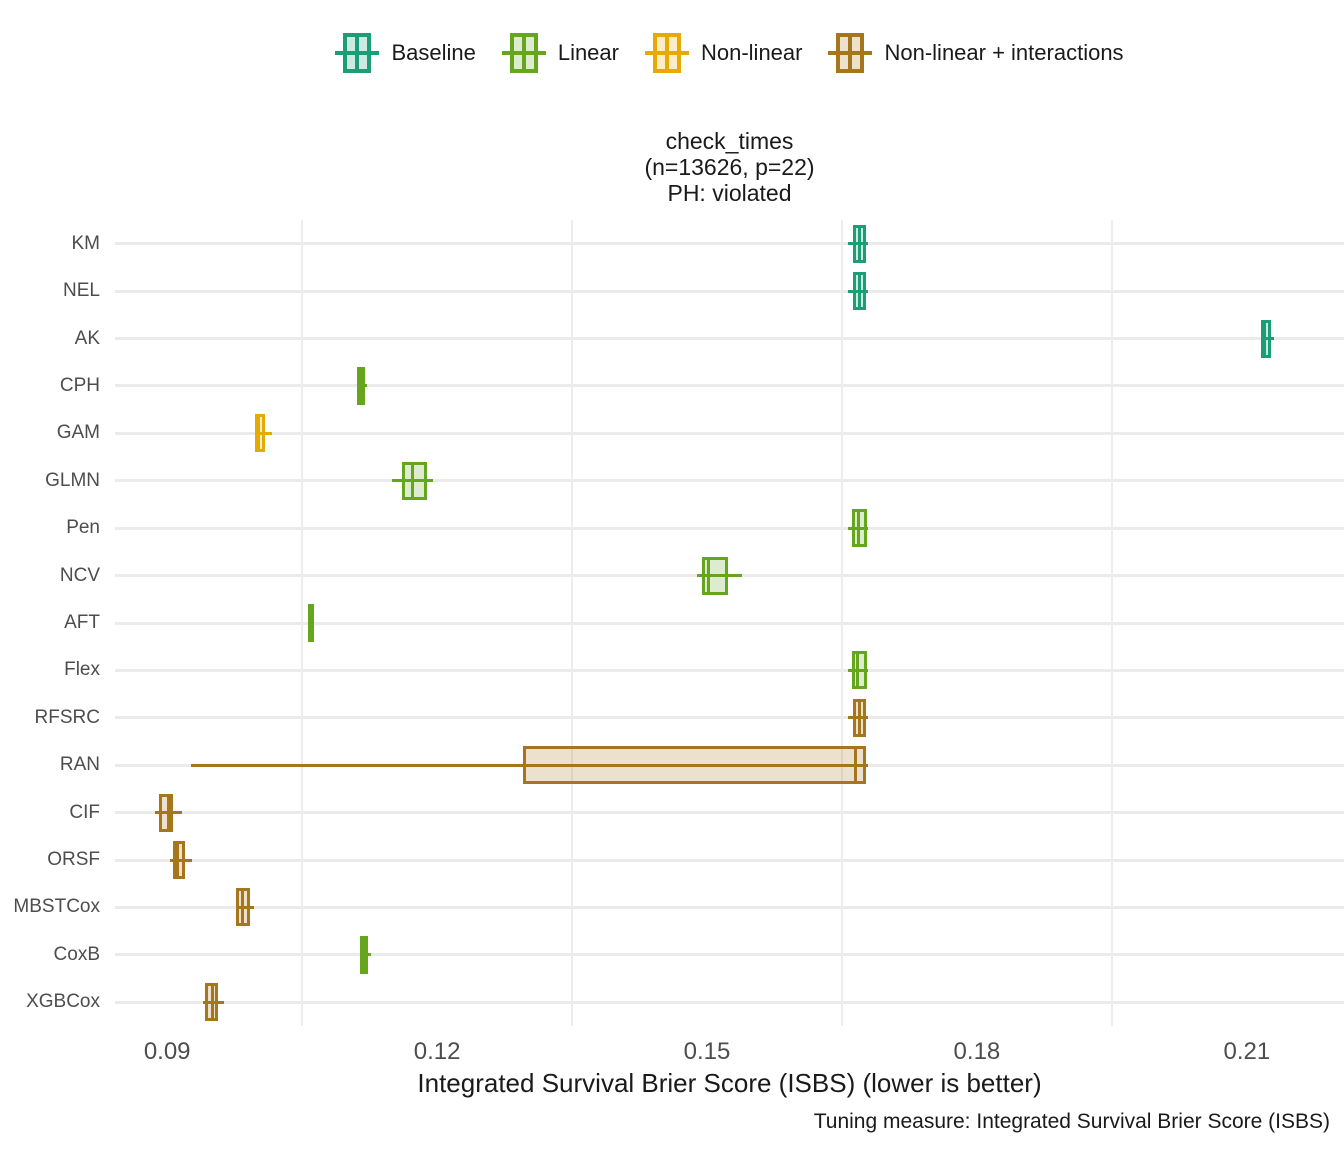 This screenshot has height=1152, width=1344. I want to click on v-gridline-0.105, so click(302, 623).